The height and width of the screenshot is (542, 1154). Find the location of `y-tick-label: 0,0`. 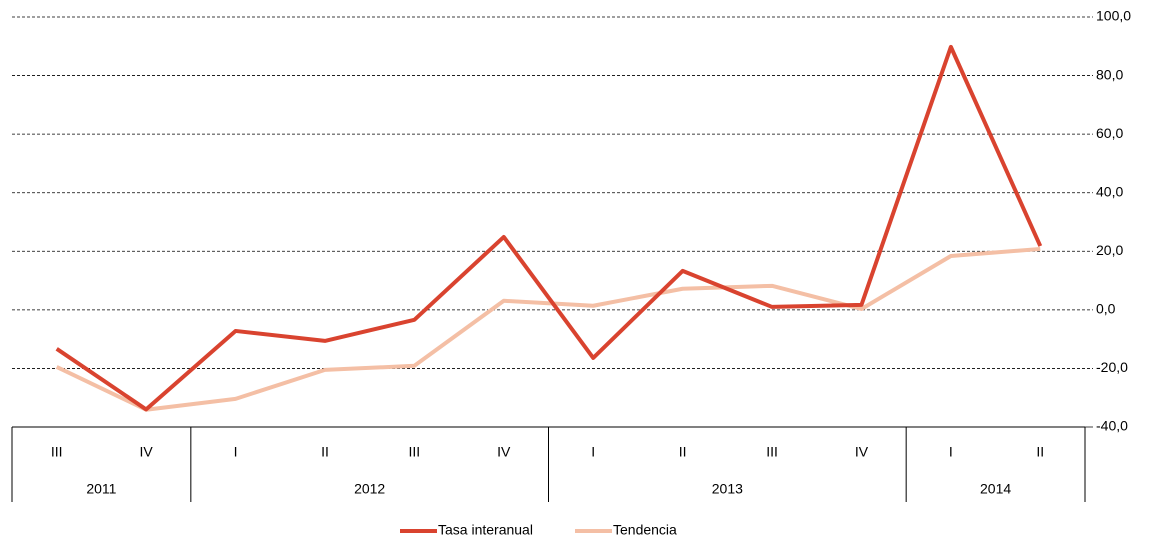

y-tick-label: 0,0 is located at coordinates (1106, 309).